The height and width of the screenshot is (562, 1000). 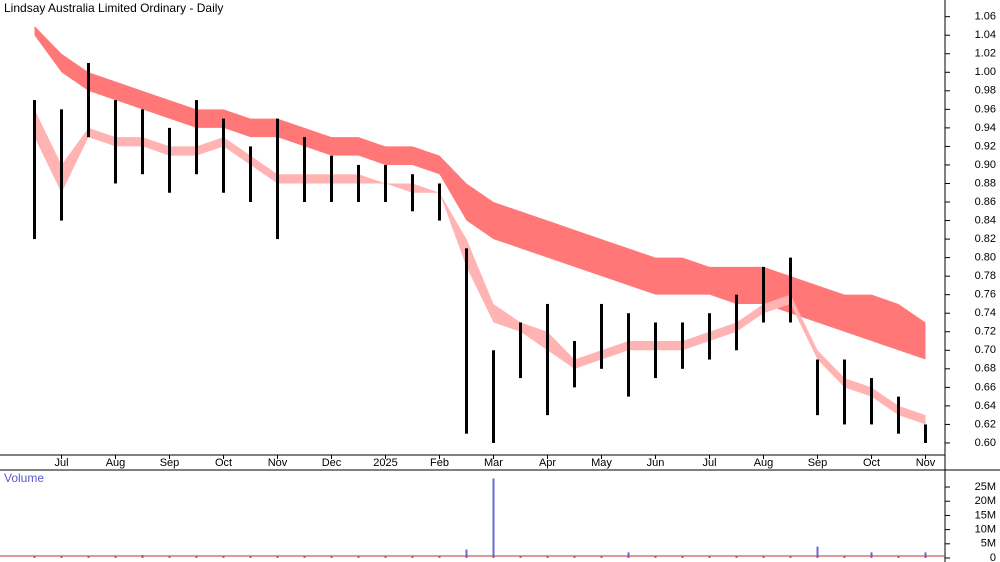 What do you see at coordinates (547, 463) in the screenshot?
I see `x-tick-label: Apr` at bounding box center [547, 463].